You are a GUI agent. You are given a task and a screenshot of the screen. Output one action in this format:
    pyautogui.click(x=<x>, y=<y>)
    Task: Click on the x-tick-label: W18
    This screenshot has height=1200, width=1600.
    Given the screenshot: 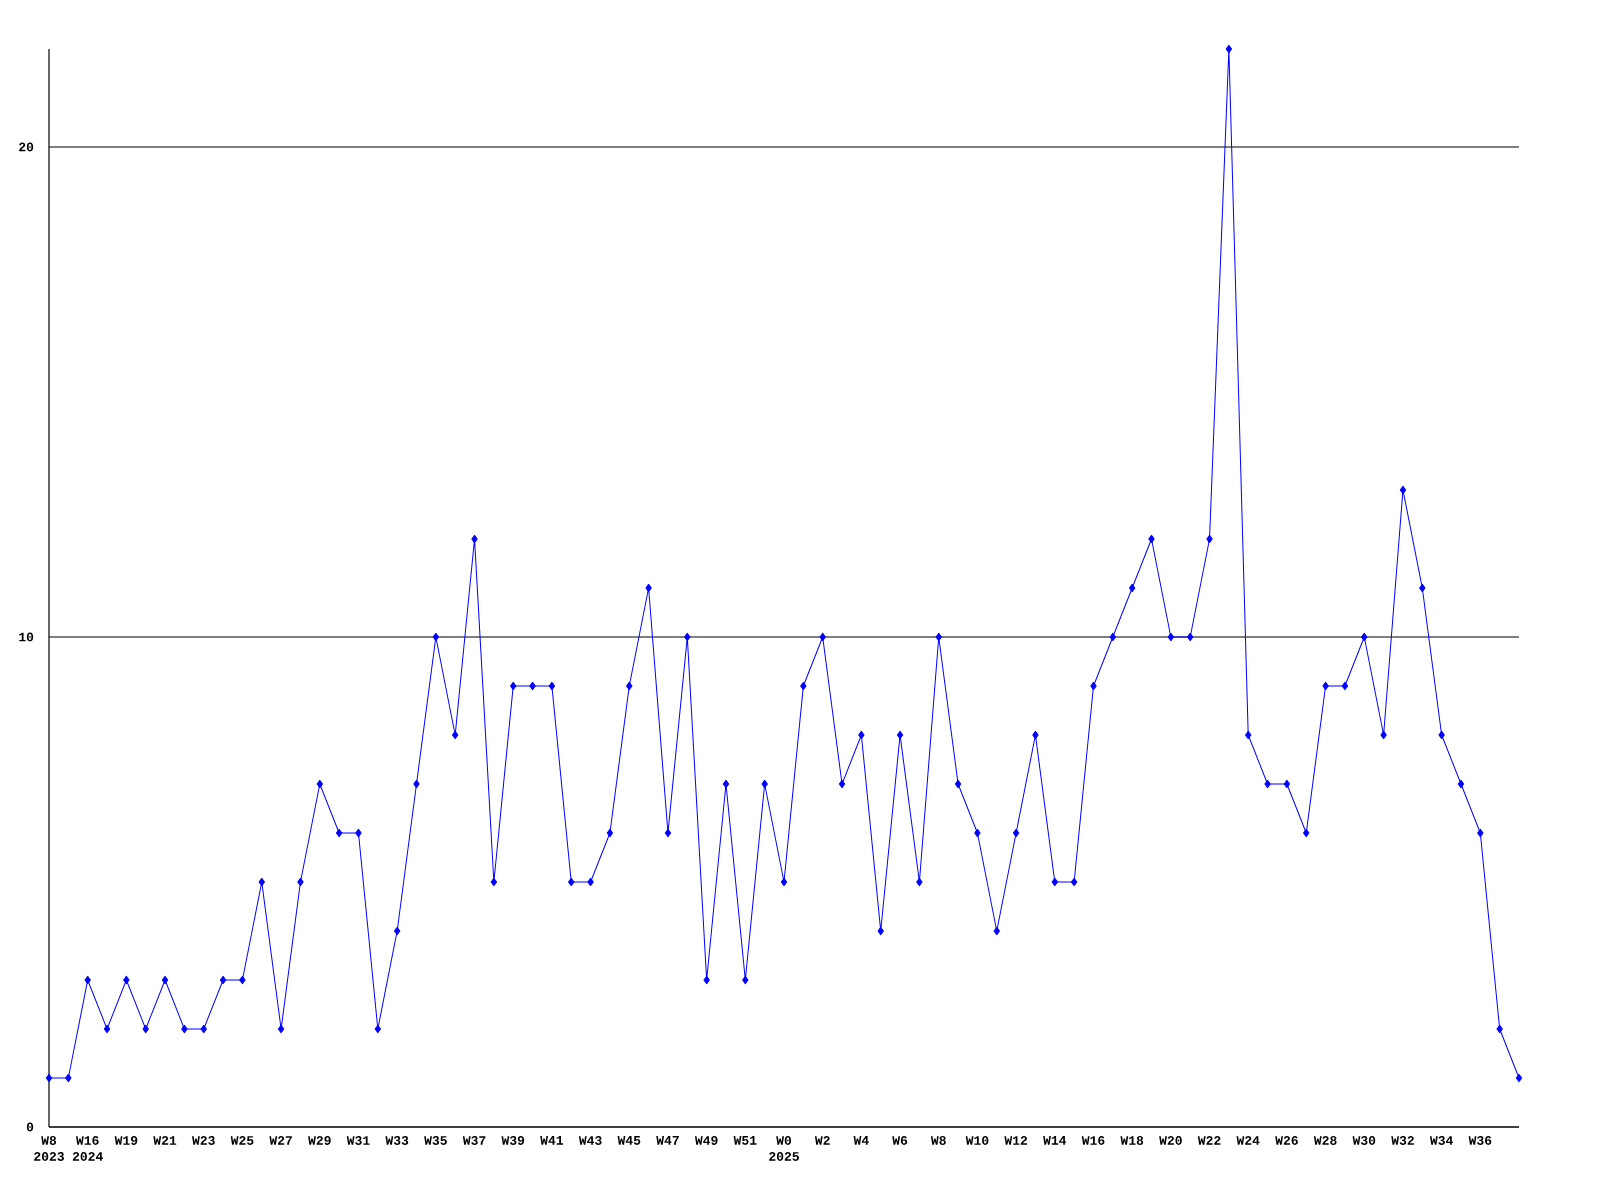 What is the action you would take?
    pyautogui.click(x=1132, y=1140)
    